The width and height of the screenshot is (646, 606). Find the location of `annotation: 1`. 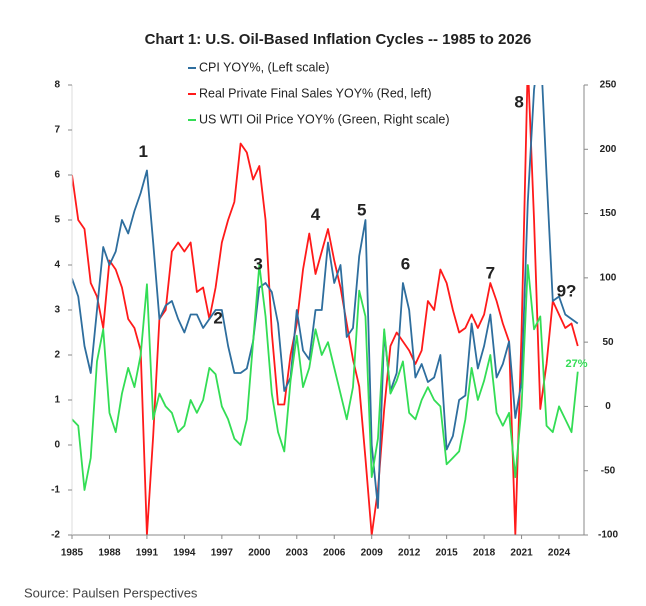

annotation: 1 is located at coordinates (142, 151).